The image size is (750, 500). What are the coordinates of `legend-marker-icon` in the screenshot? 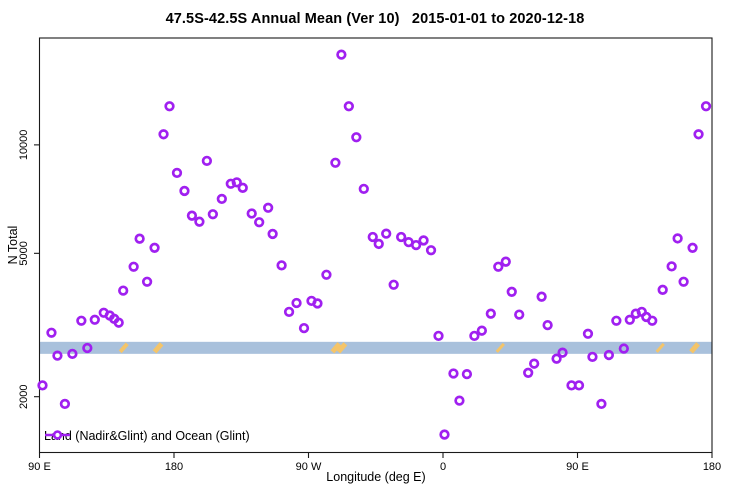 It's located at (57, 435).